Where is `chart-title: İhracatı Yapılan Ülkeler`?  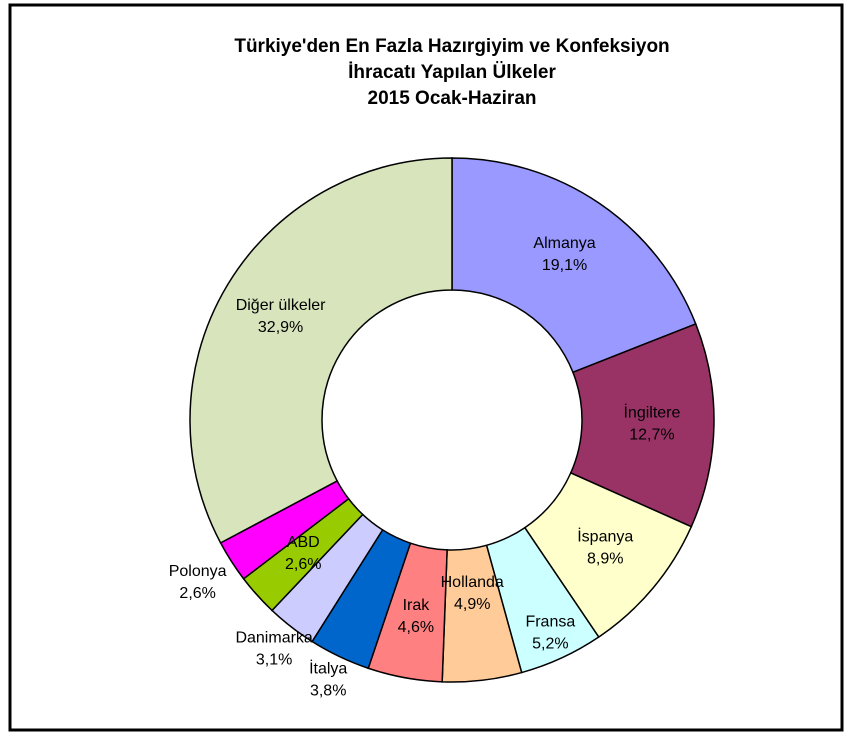 chart-title: İhracatı Yapılan Ülkeler is located at coordinates (452, 72).